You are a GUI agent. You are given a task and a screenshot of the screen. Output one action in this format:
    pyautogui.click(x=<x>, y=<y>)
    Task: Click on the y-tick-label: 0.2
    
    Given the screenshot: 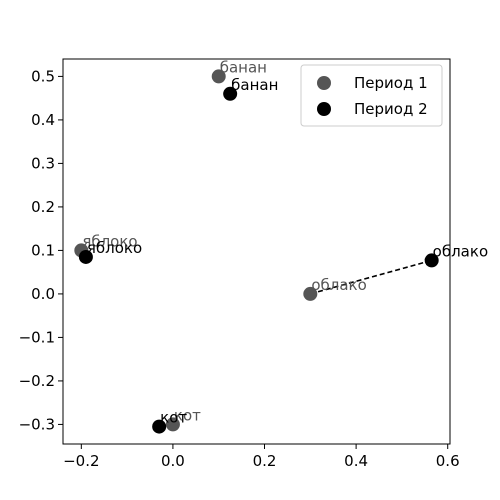 What is the action you would take?
    pyautogui.click(x=43, y=207)
    